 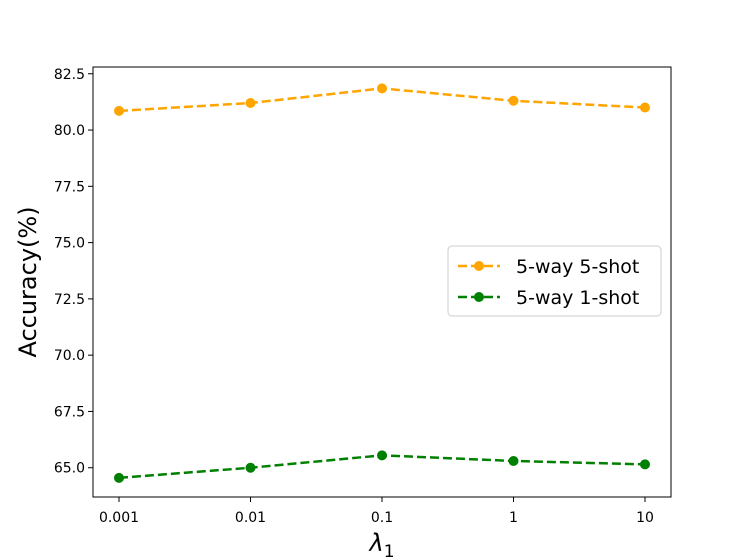 What do you see at coordinates (389, 551) in the screenshot?
I see `x-axis-label-subscript: 1` at bounding box center [389, 551].